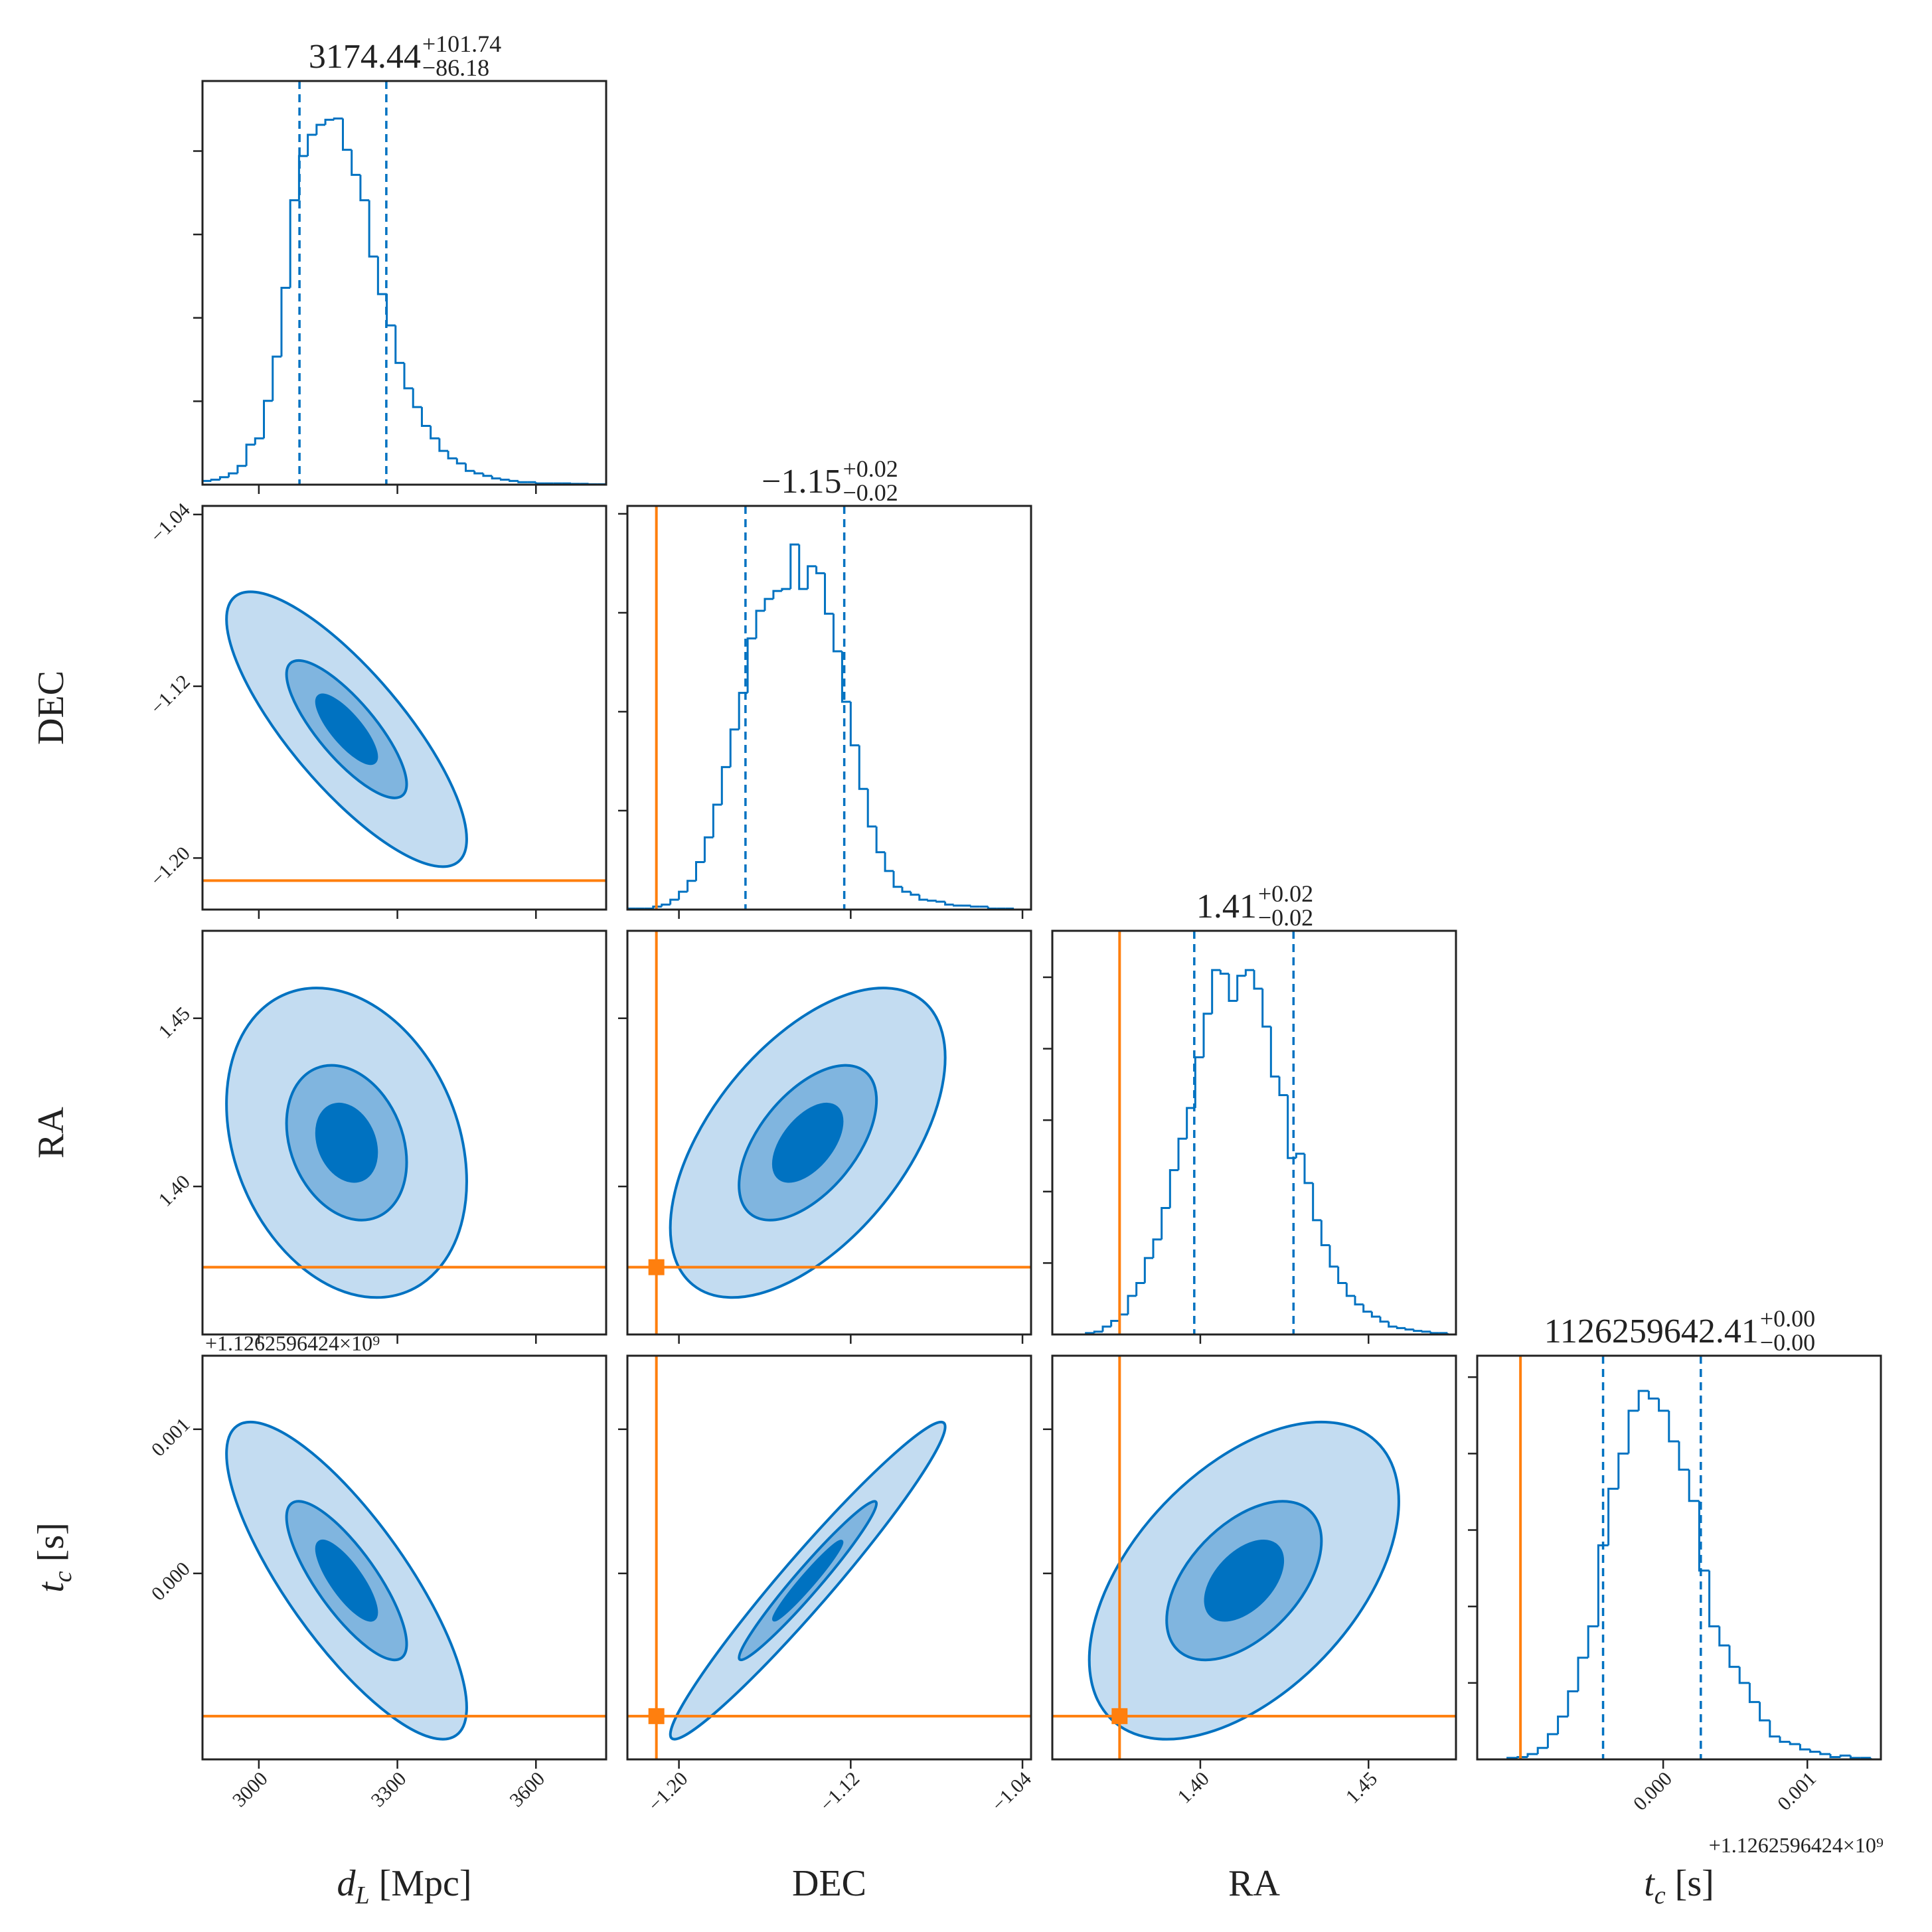 The width and height of the screenshot is (1932, 1932). What do you see at coordinates (668, 1791) in the screenshot?
I see `x-tick-label: −1.20` at bounding box center [668, 1791].